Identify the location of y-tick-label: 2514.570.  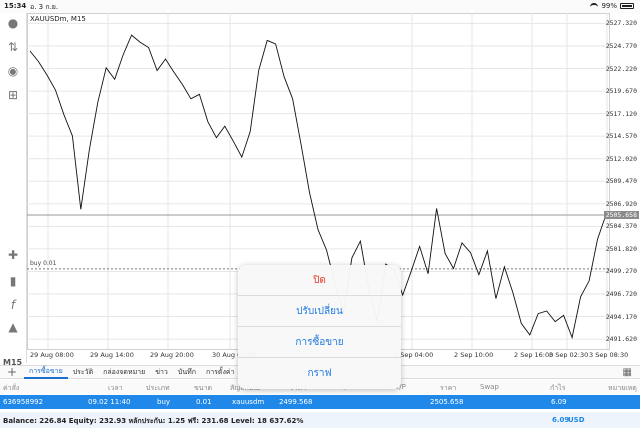
(621, 136).